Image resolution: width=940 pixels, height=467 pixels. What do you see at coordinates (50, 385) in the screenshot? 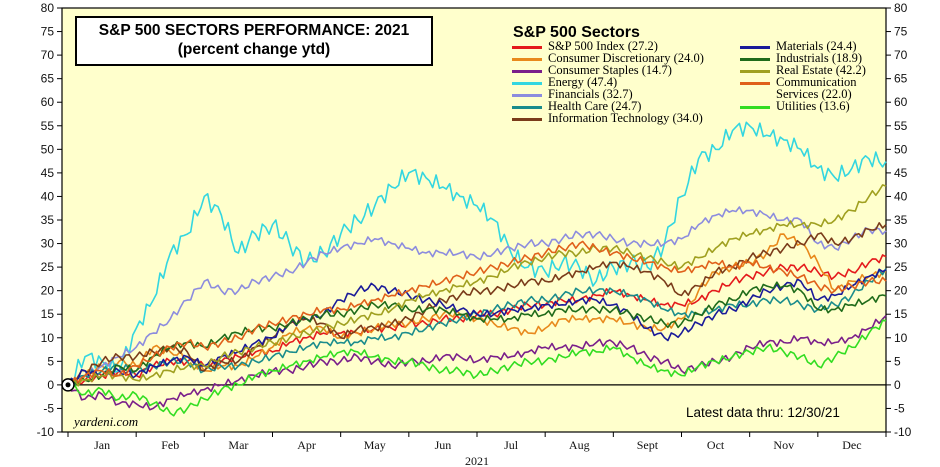
I see `y-tick-label-left: 0` at bounding box center [50, 385].